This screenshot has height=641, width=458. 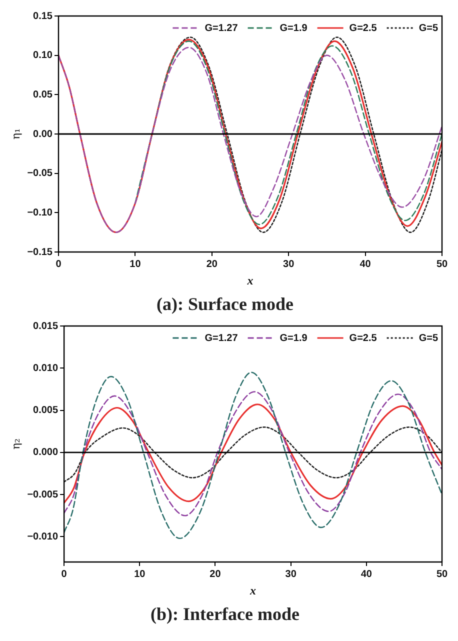 I want to click on y-axis-title: η₁, so click(x=15, y=134).